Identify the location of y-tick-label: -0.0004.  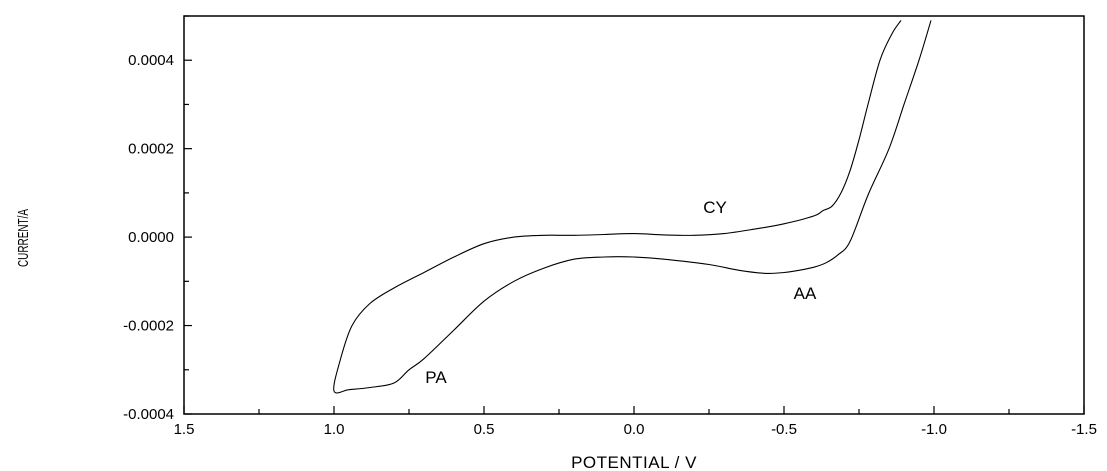
(148, 414).